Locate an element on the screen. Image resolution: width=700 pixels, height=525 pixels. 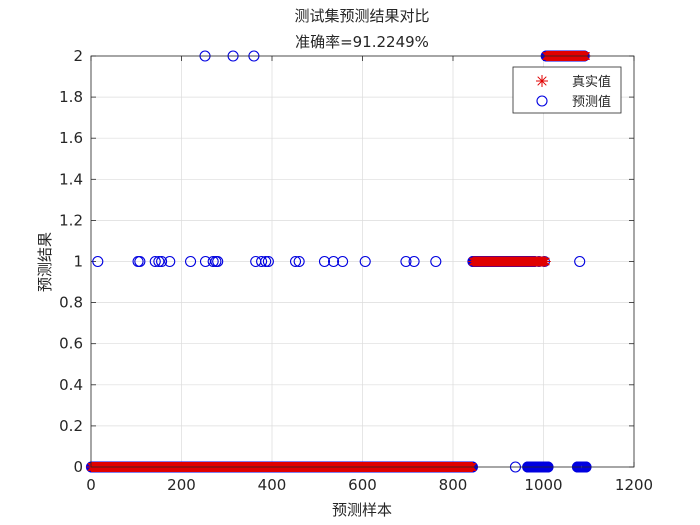
y-tick-label: 1 is located at coordinates (78, 262).